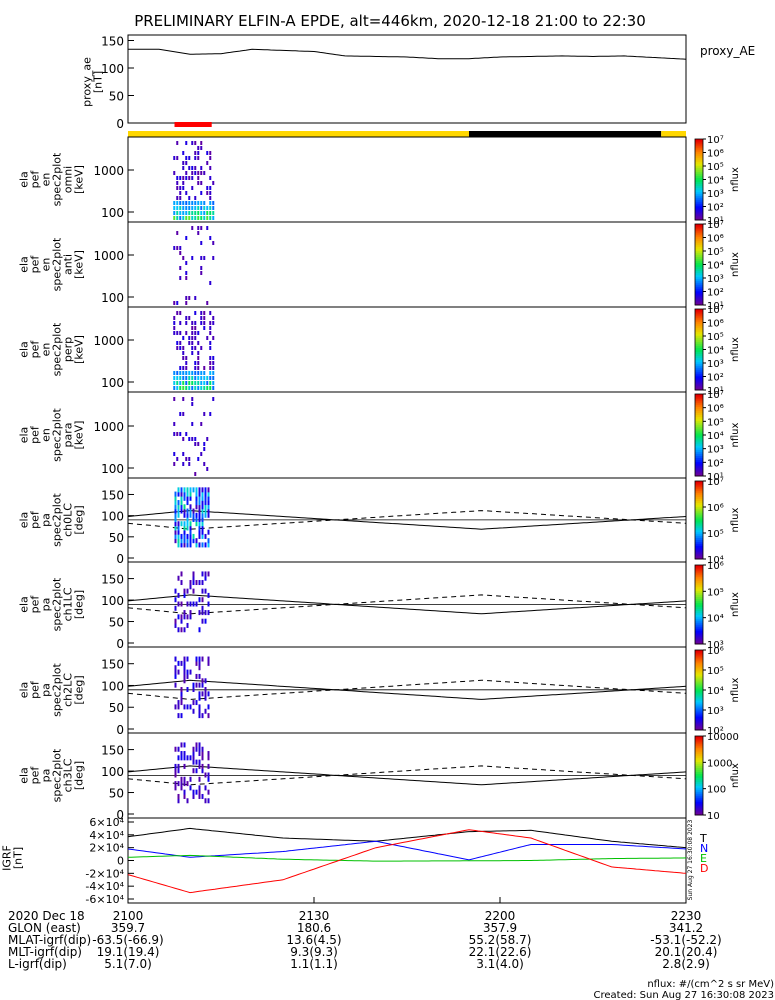 Image resolution: width=775 pixels, height=1000 pixels. What do you see at coordinates (112, 469) in the screenshot?
I see `spec-ytick-label: 100` at bounding box center [112, 469].